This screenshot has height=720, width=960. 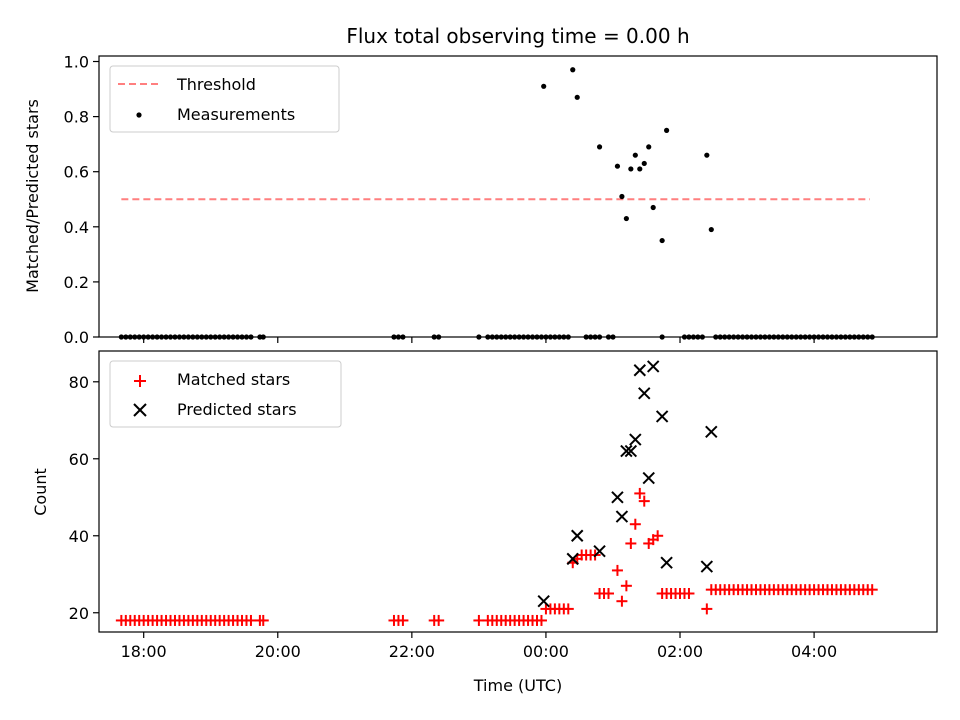 I want to click on x-tick-label: 22:00, so click(x=412, y=651).